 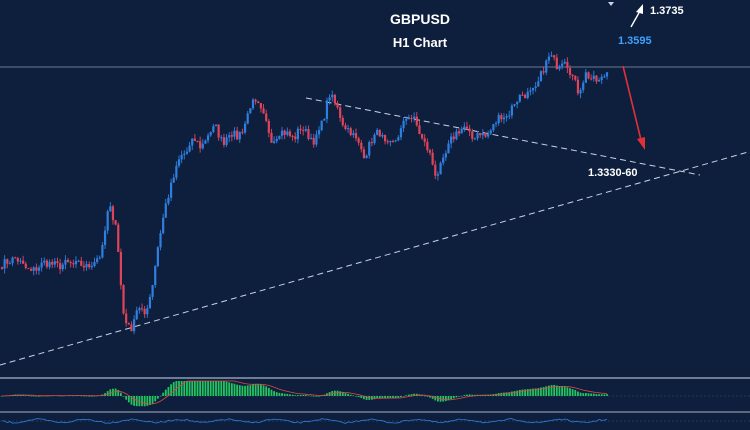 I want to click on upper-target-label: 1.3735, so click(x=667, y=11).